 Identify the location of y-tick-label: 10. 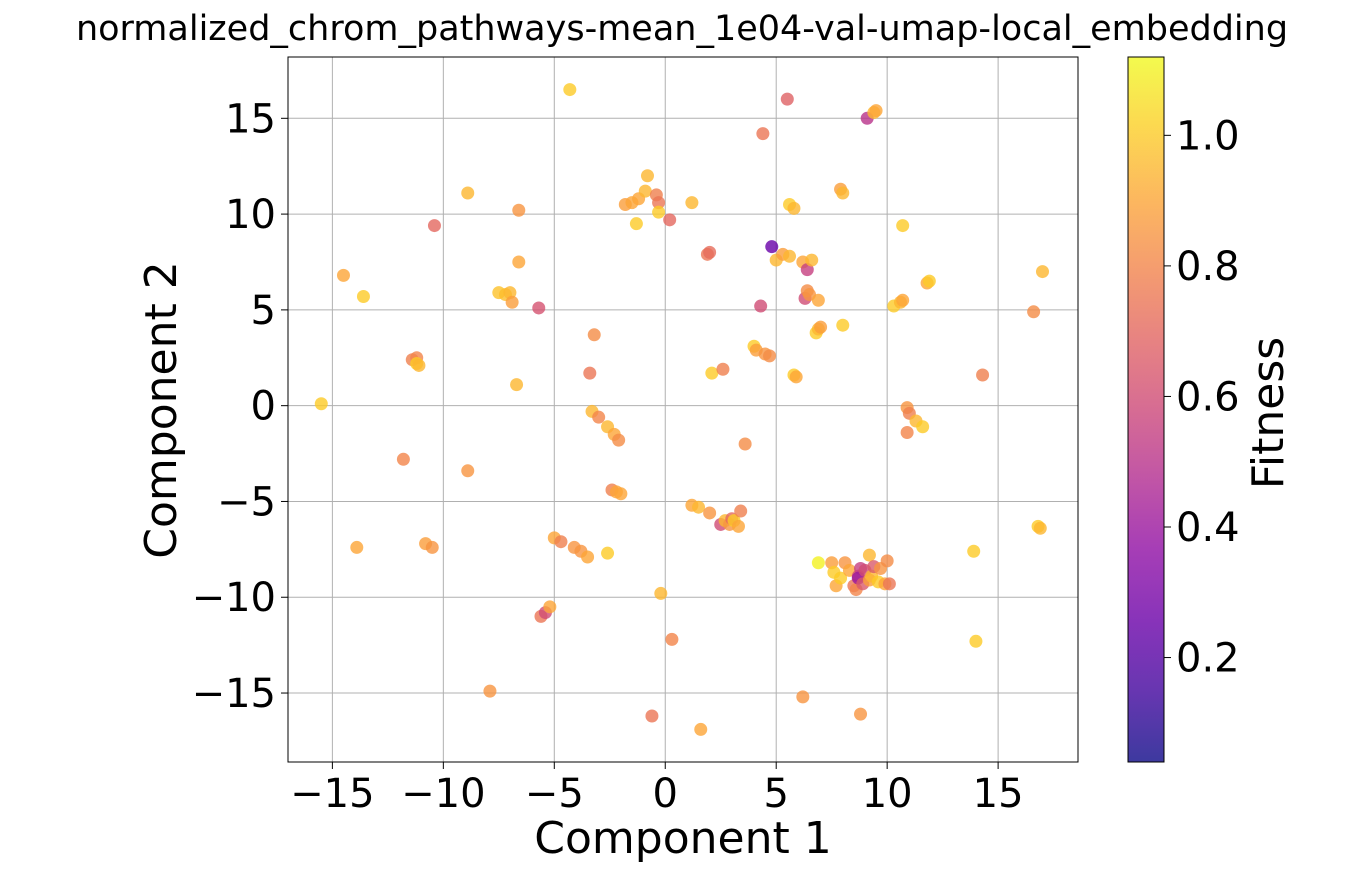
(250, 215).